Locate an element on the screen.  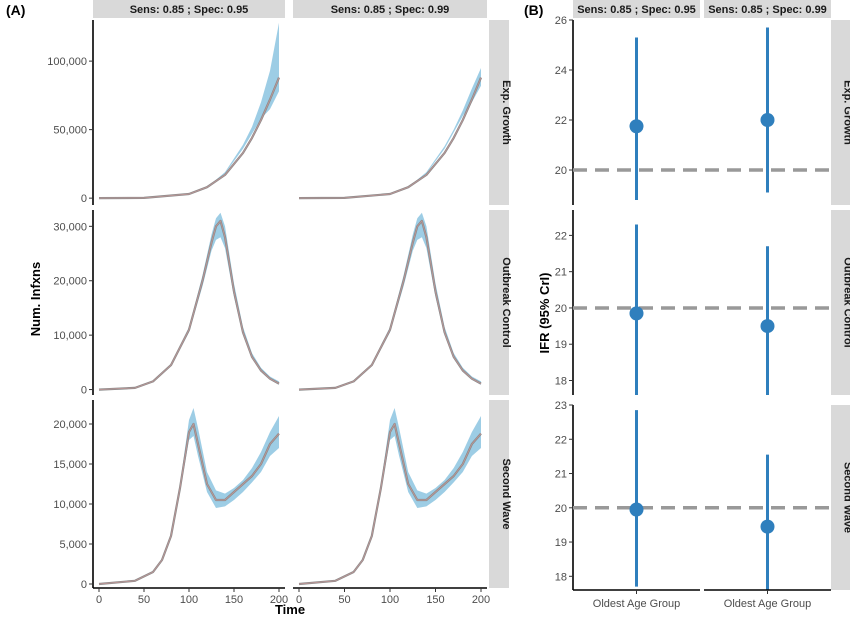
panel-a-label: (A) is located at coordinates (15, 10).